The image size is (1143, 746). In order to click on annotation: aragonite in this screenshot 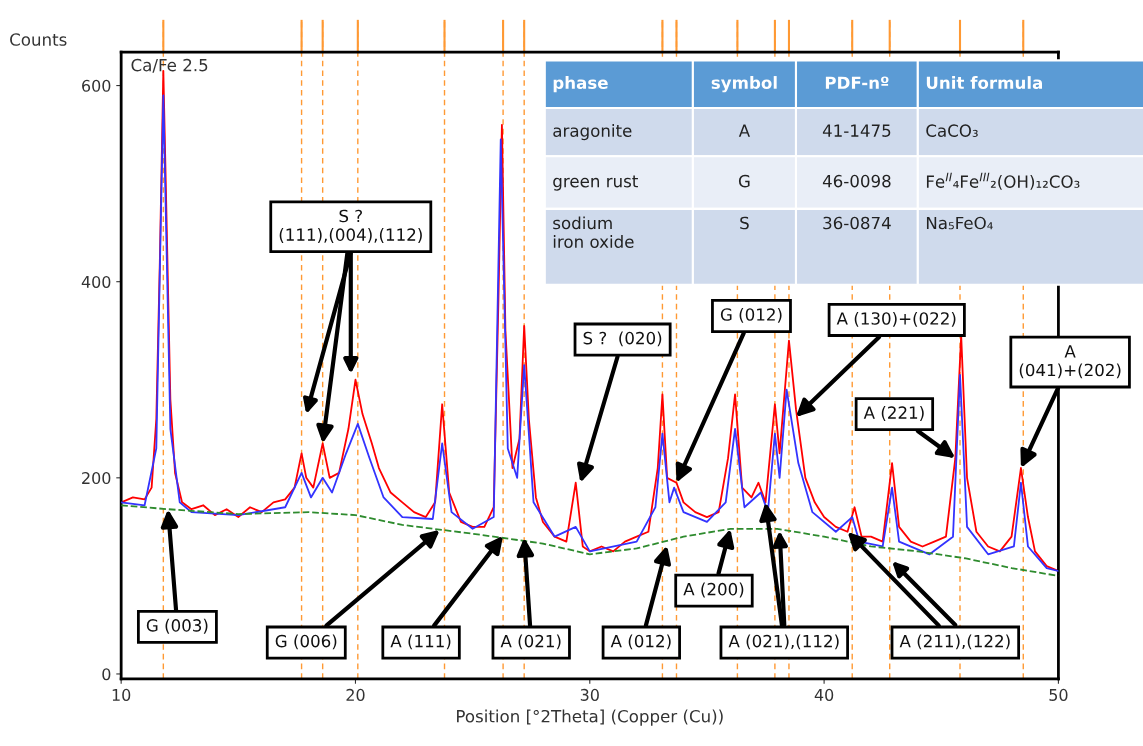, I will do `click(592, 132)`.